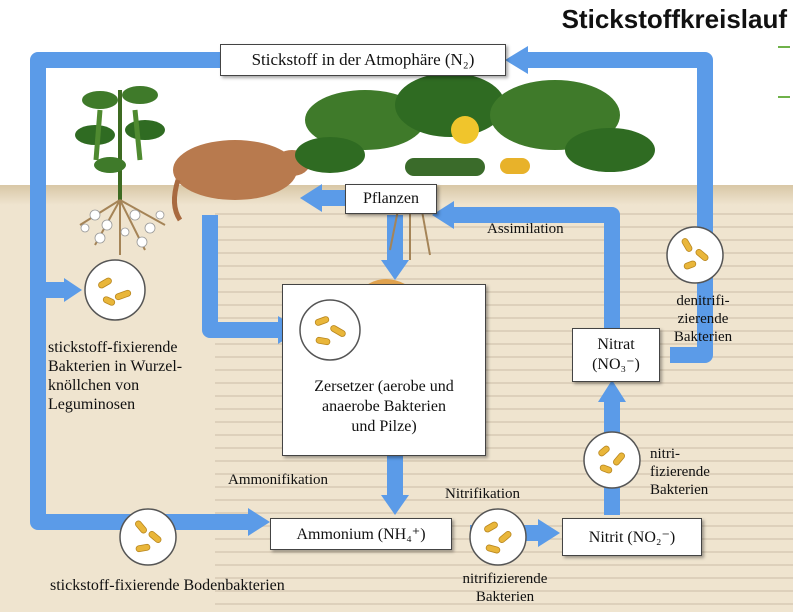 The height and width of the screenshot is (612, 793). I want to click on atmosphere-box: Stickstoff in der Atmophäre (N₂), so click(363, 60).